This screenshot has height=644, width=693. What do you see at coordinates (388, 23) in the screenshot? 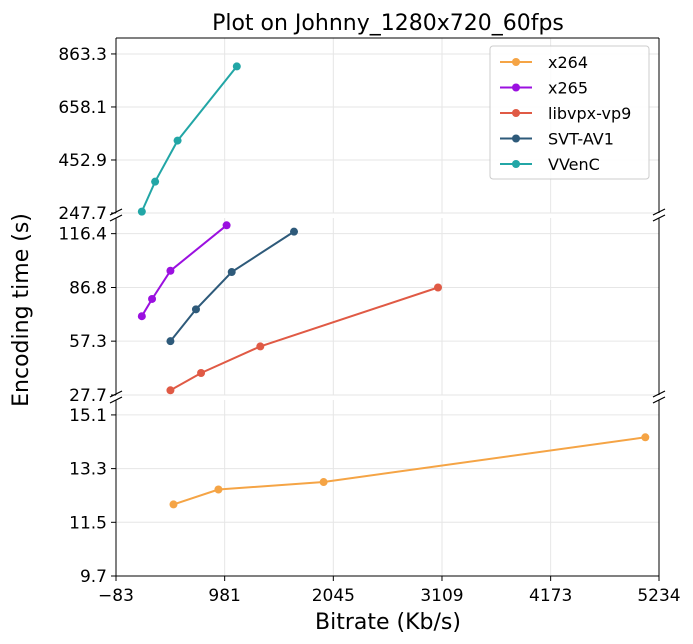
I see `chart-title: Plot on Johnny_1280x720_60fps` at bounding box center [388, 23].